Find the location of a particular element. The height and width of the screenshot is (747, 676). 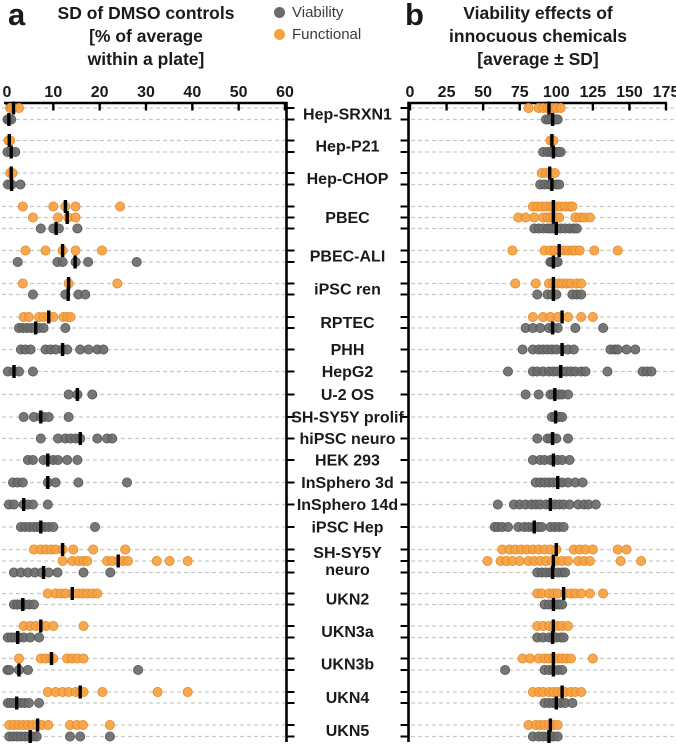

axis-tick-label: 150 is located at coordinates (629, 92).